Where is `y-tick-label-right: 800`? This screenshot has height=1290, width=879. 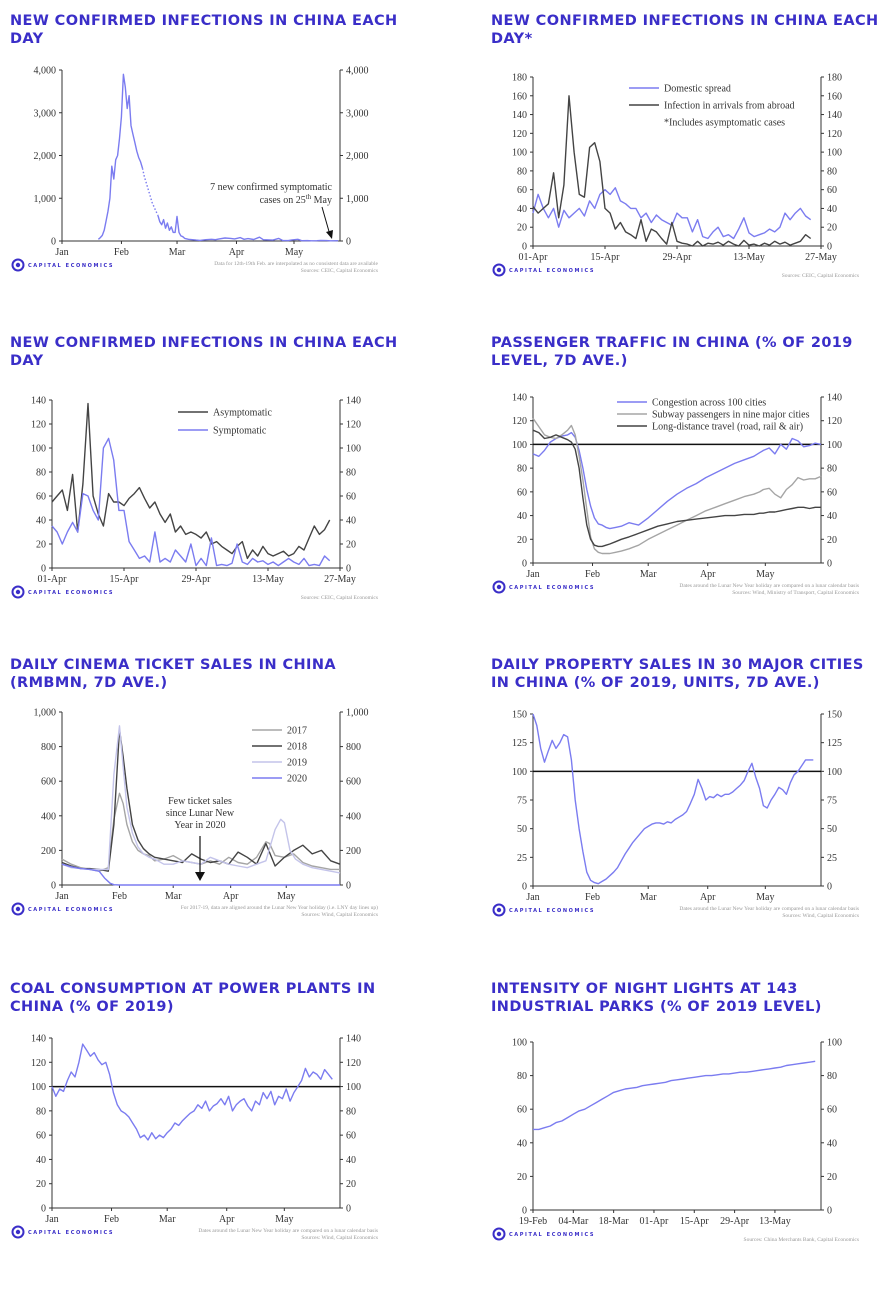
y-tick-label-right: 800 is located at coordinates (353, 747).